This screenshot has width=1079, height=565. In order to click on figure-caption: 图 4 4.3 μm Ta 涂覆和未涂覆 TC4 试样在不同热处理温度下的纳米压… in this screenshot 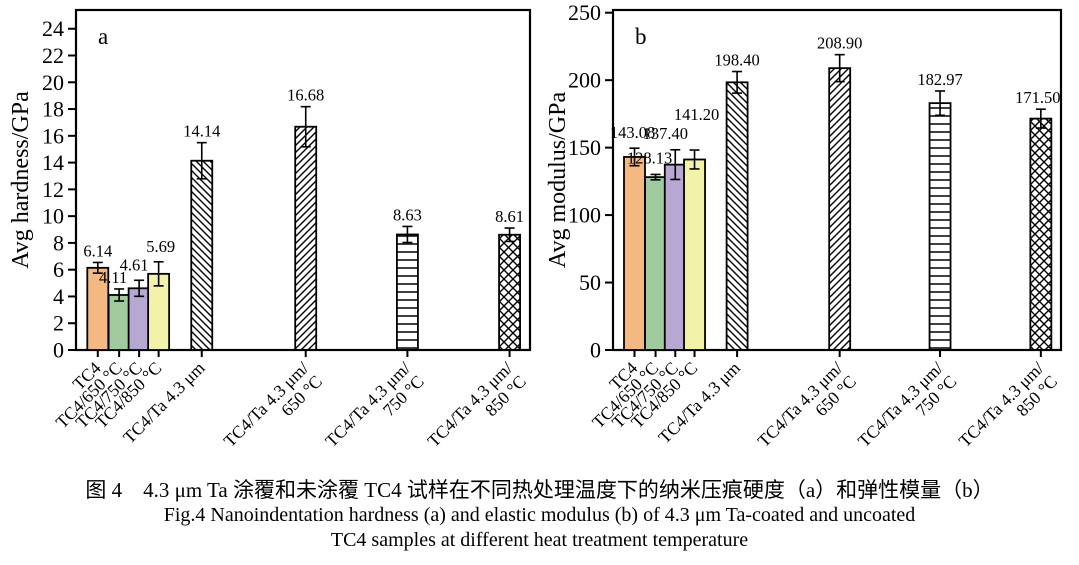, I will do `click(539, 515)`.